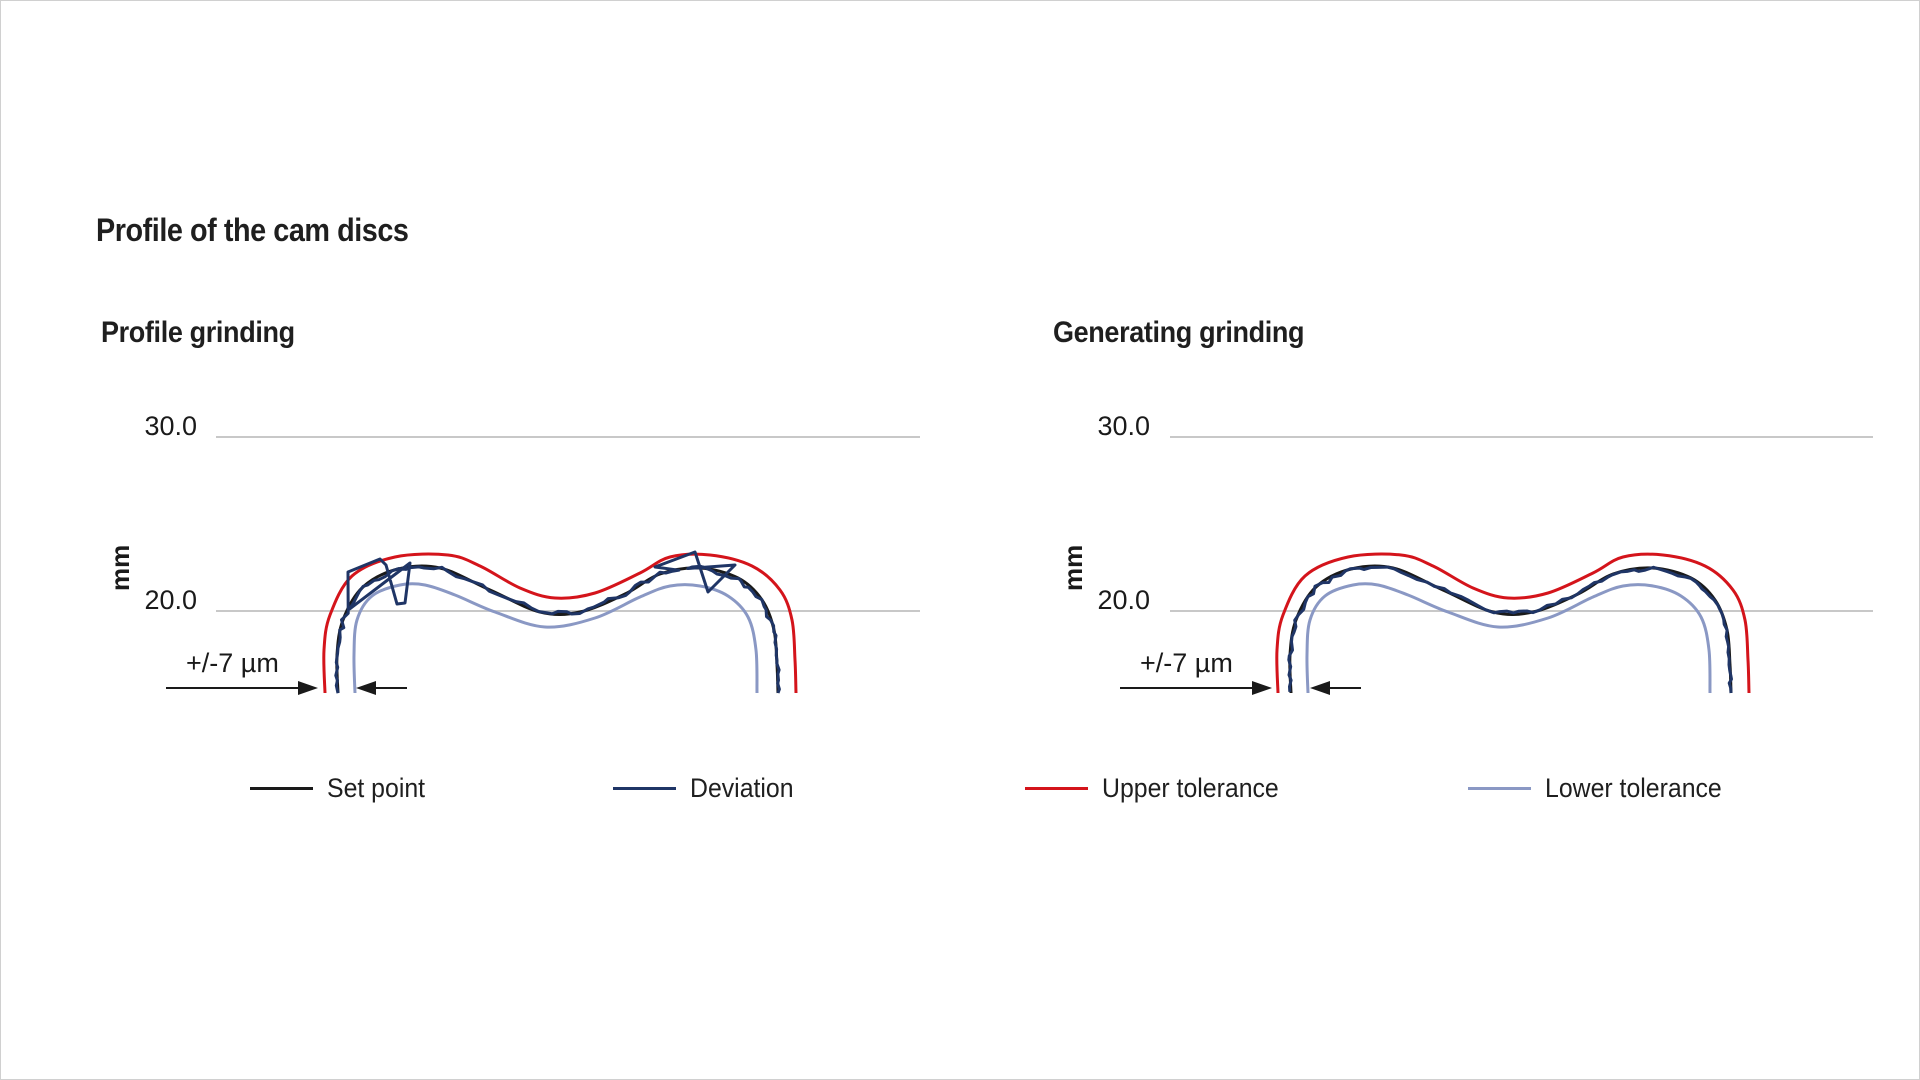 This screenshot has width=1920, height=1080. Describe the element at coordinates (198, 332) in the screenshot. I see `panel-title-profile-grinding: Profile grinding` at that location.